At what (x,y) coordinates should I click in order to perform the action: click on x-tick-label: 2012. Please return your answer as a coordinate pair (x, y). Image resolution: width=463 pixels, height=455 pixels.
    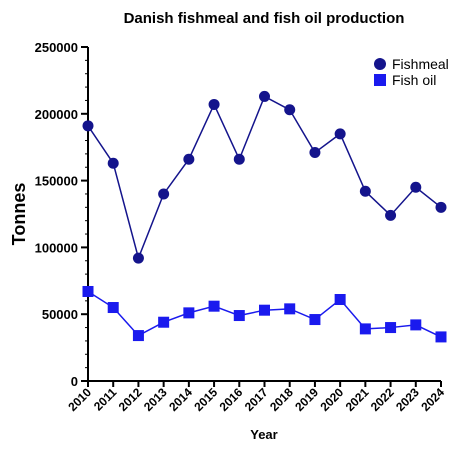
    Looking at the image, I should click on (130, 399).